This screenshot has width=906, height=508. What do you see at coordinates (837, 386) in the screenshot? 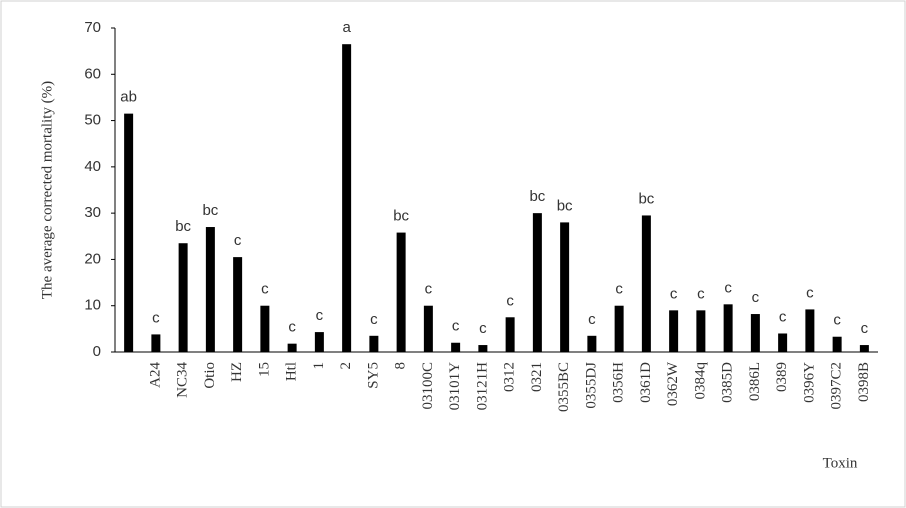
I see `x-tick-label: 0397C2` at bounding box center [837, 386].